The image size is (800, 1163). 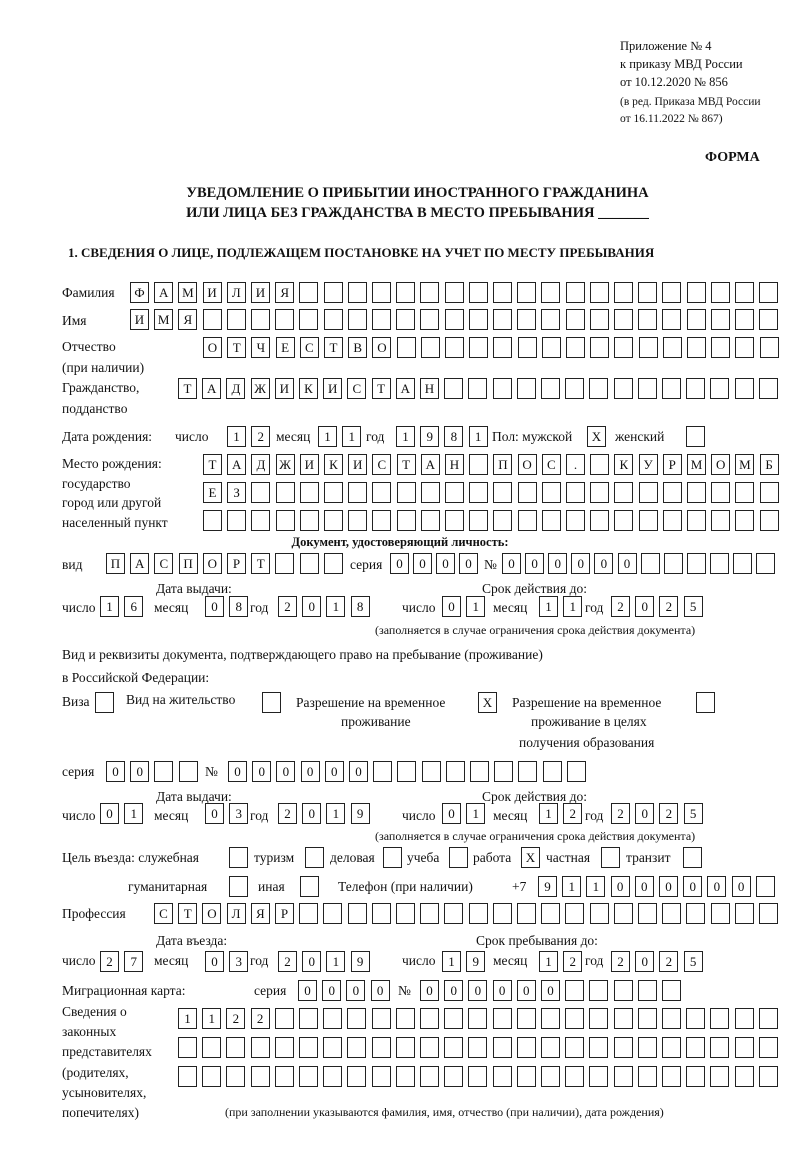 What do you see at coordinates (237, 347) in the screenshot?
I see `cell-patronymic: Т` at bounding box center [237, 347].